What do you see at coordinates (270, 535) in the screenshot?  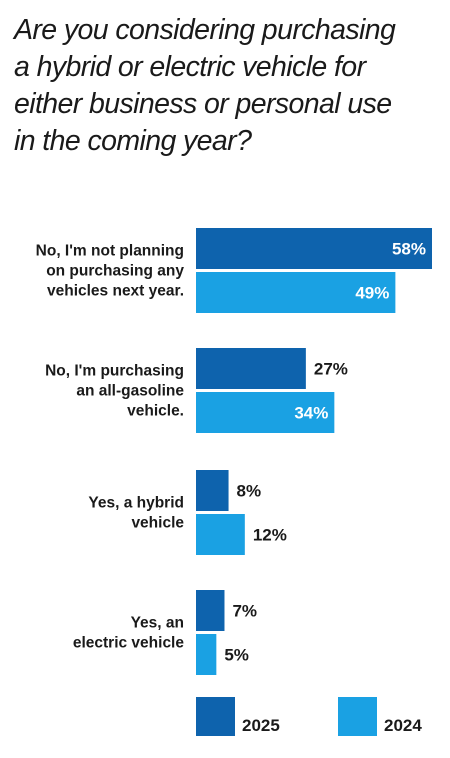 I see `value-label: 12%` at bounding box center [270, 535].